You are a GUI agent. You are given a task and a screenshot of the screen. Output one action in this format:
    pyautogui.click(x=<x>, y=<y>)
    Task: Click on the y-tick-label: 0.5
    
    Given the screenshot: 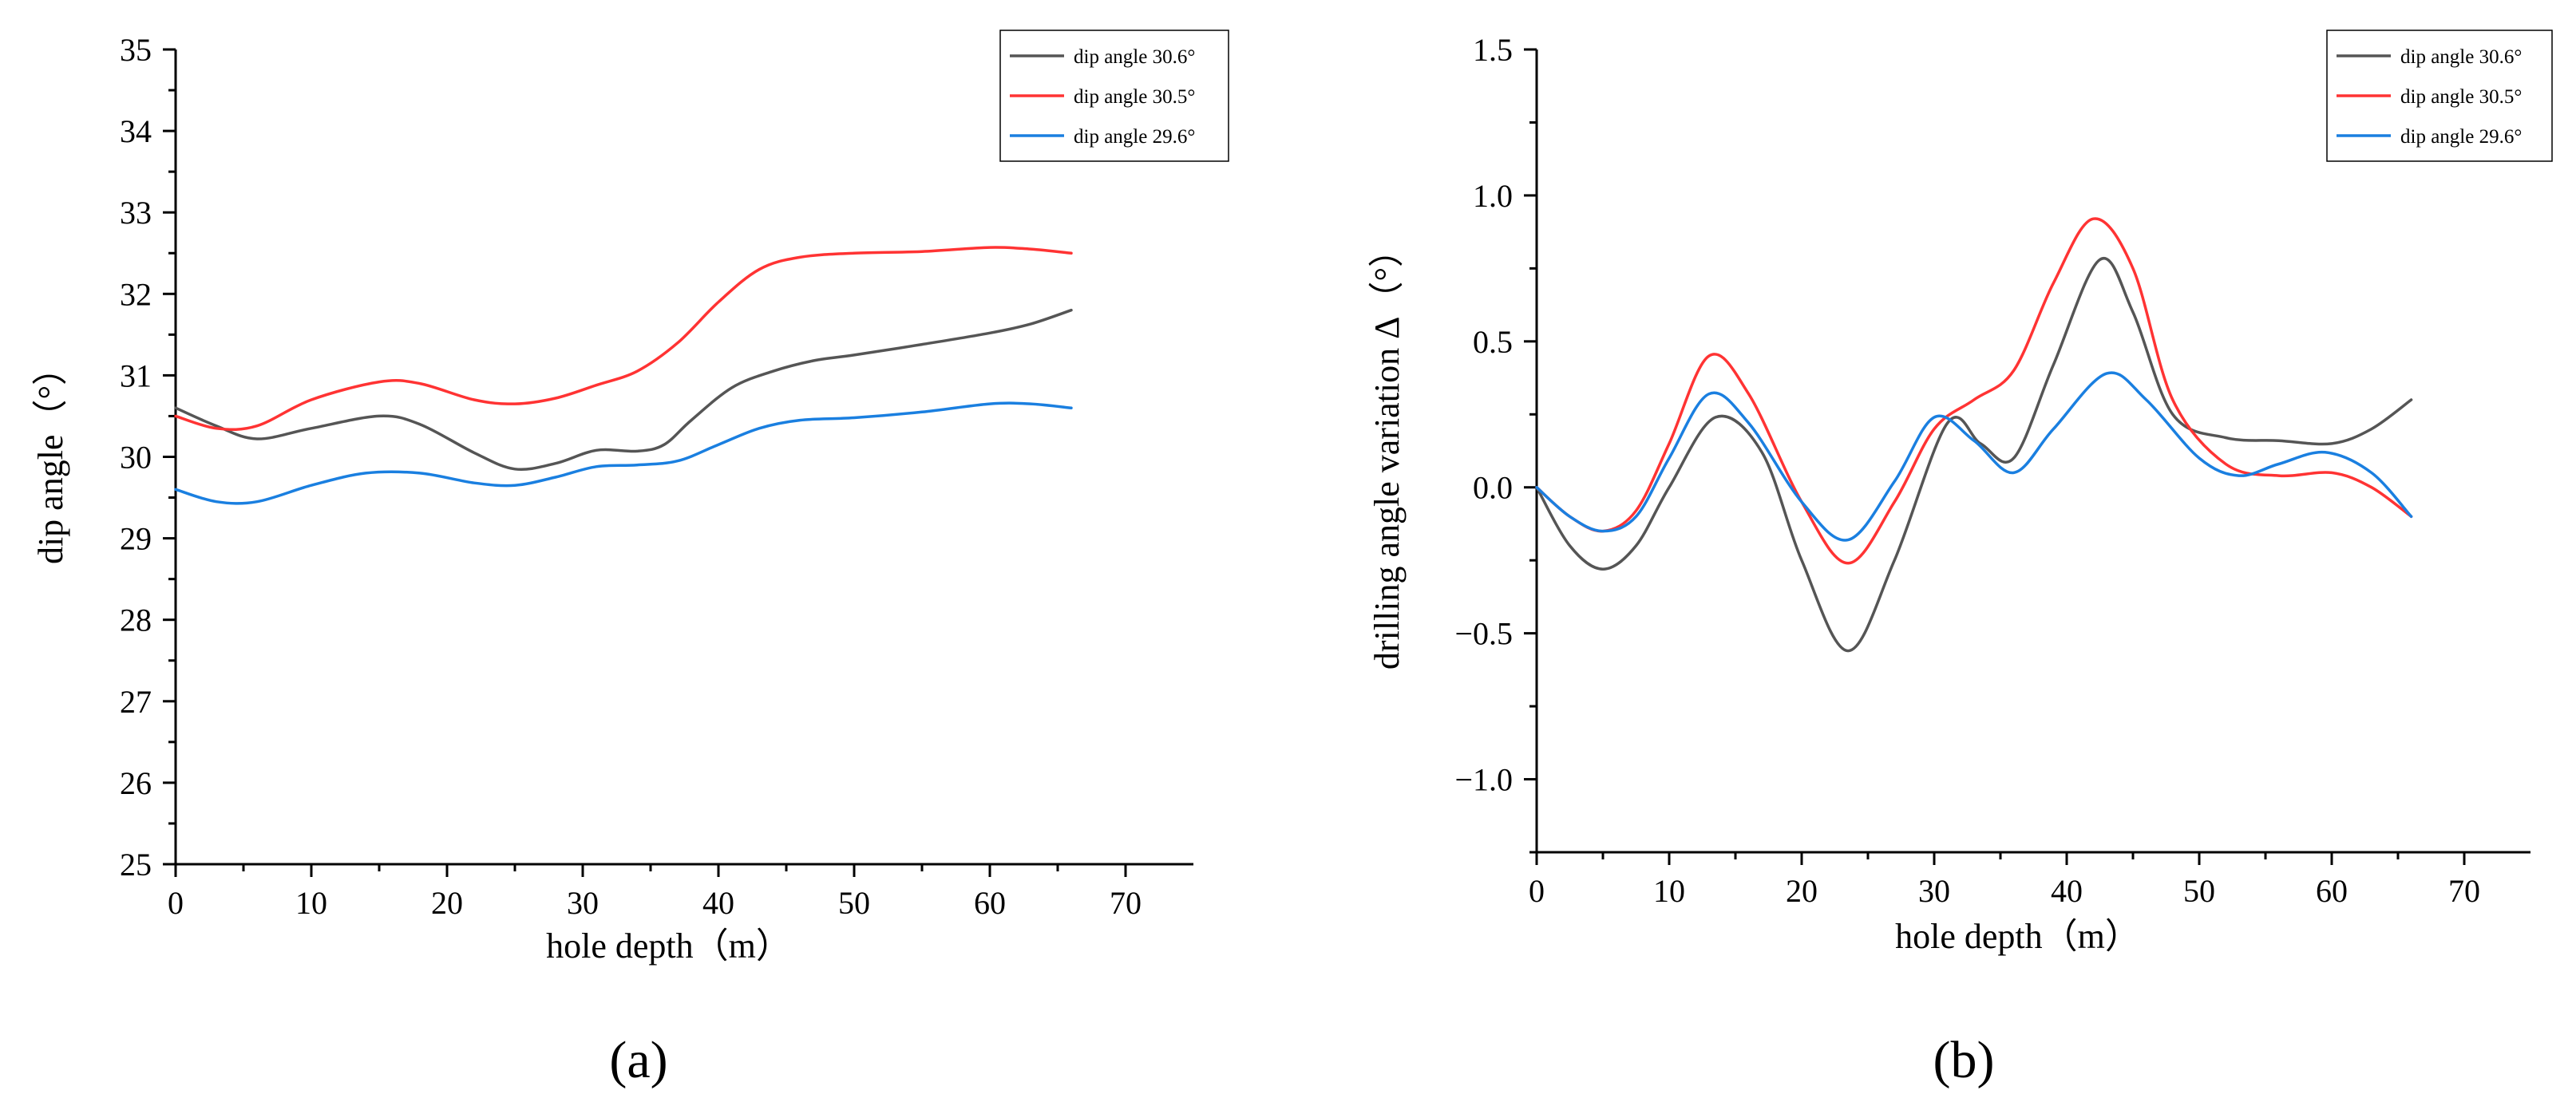 What is the action you would take?
    pyautogui.click(x=1493, y=342)
    